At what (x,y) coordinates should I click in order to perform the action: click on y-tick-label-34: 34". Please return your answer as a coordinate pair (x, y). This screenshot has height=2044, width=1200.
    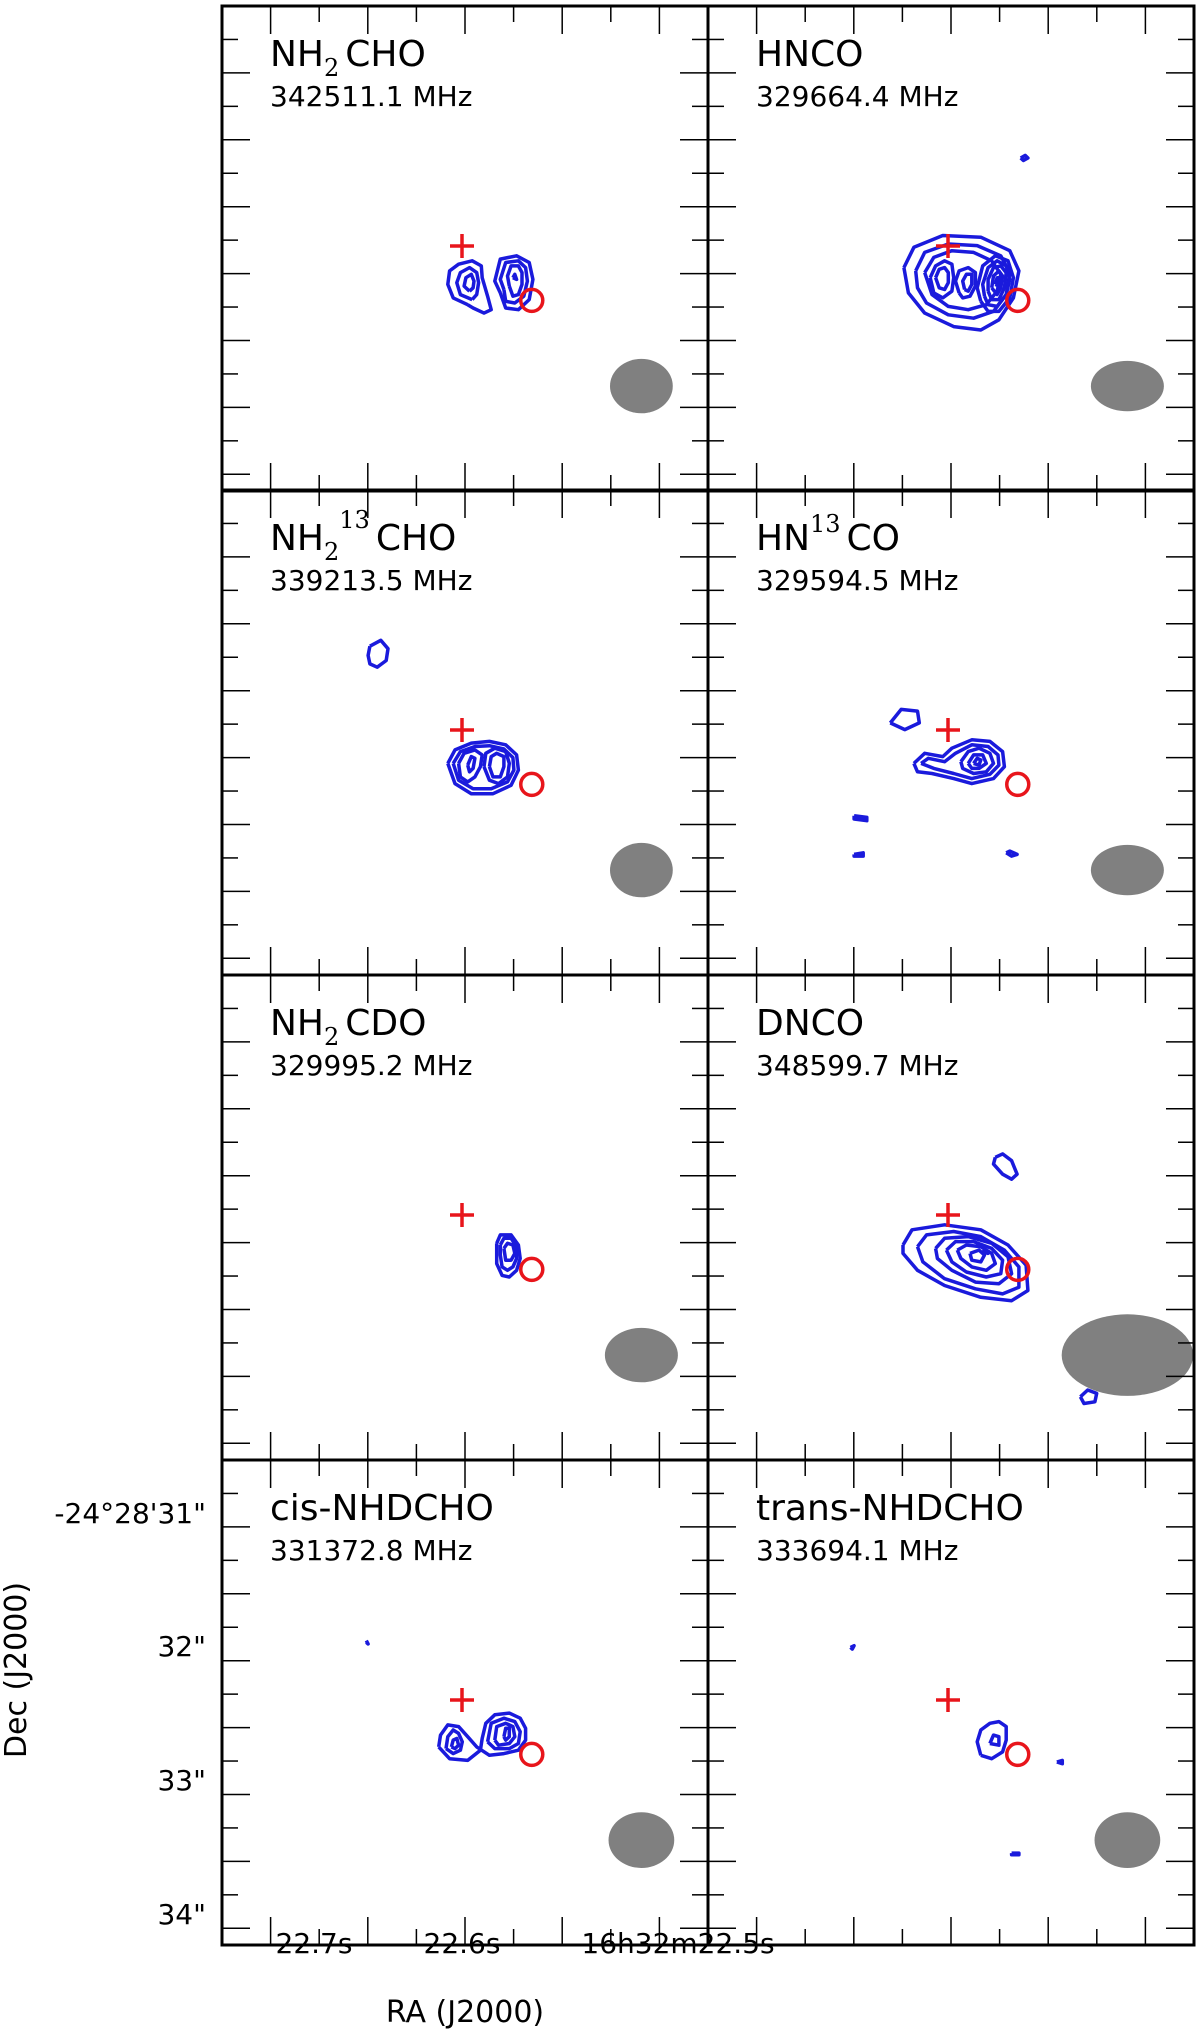
    Looking at the image, I should click on (181, 1914).